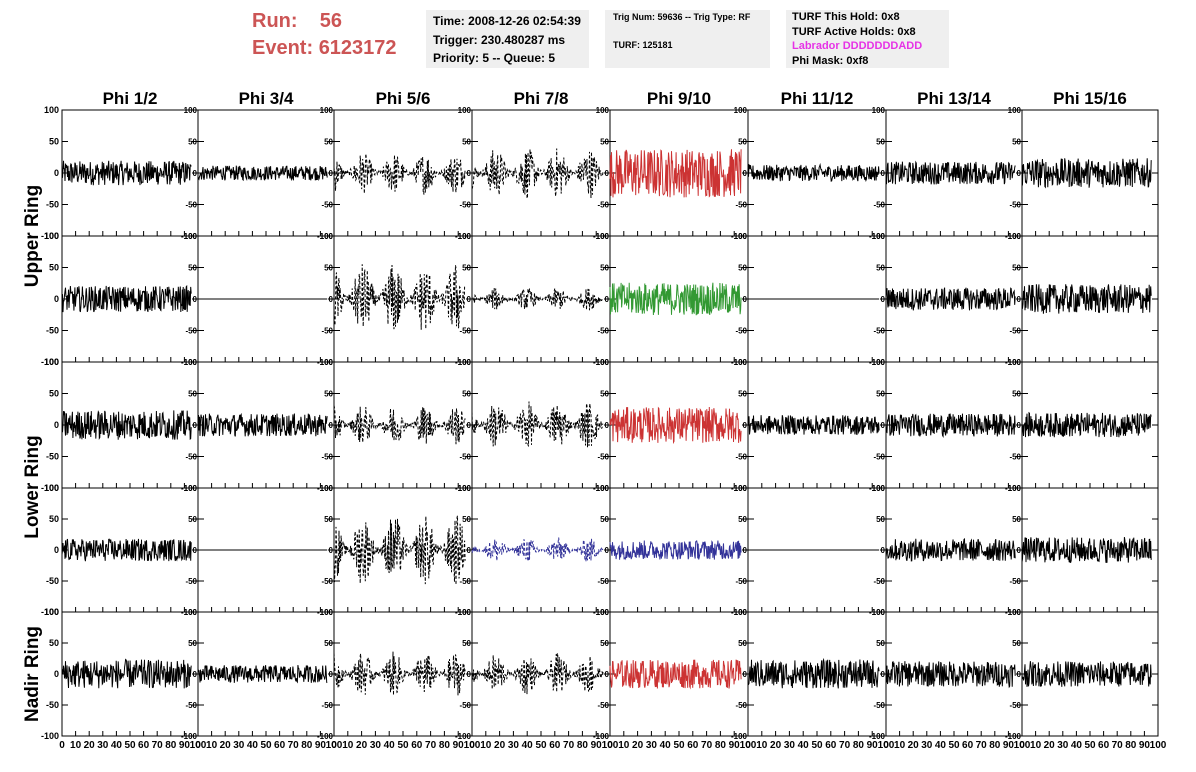  What do you see at coordinates (817, 98) in the screenshot?
I see `column-title: Phi 11/12` at bounding box center [817, 98].